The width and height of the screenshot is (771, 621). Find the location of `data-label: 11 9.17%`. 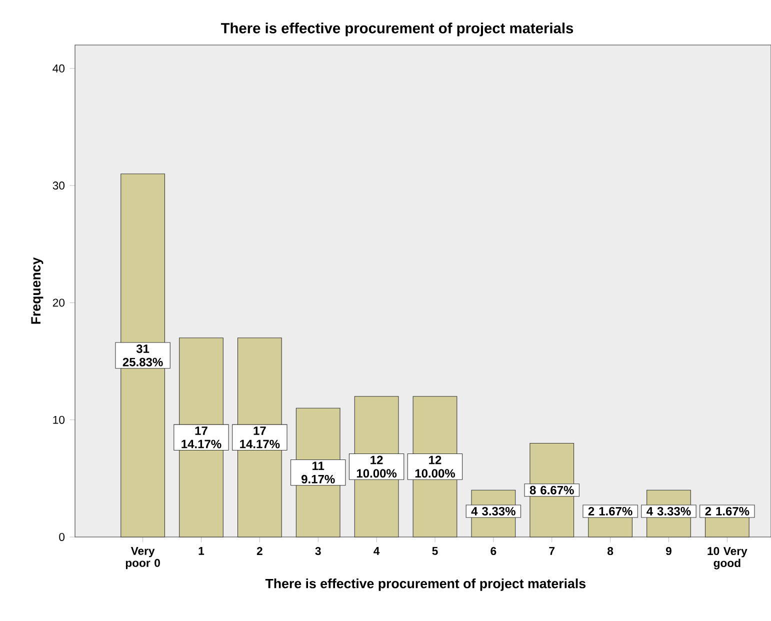

data-label: 11 9.17% is located at coordinates (318, 473).